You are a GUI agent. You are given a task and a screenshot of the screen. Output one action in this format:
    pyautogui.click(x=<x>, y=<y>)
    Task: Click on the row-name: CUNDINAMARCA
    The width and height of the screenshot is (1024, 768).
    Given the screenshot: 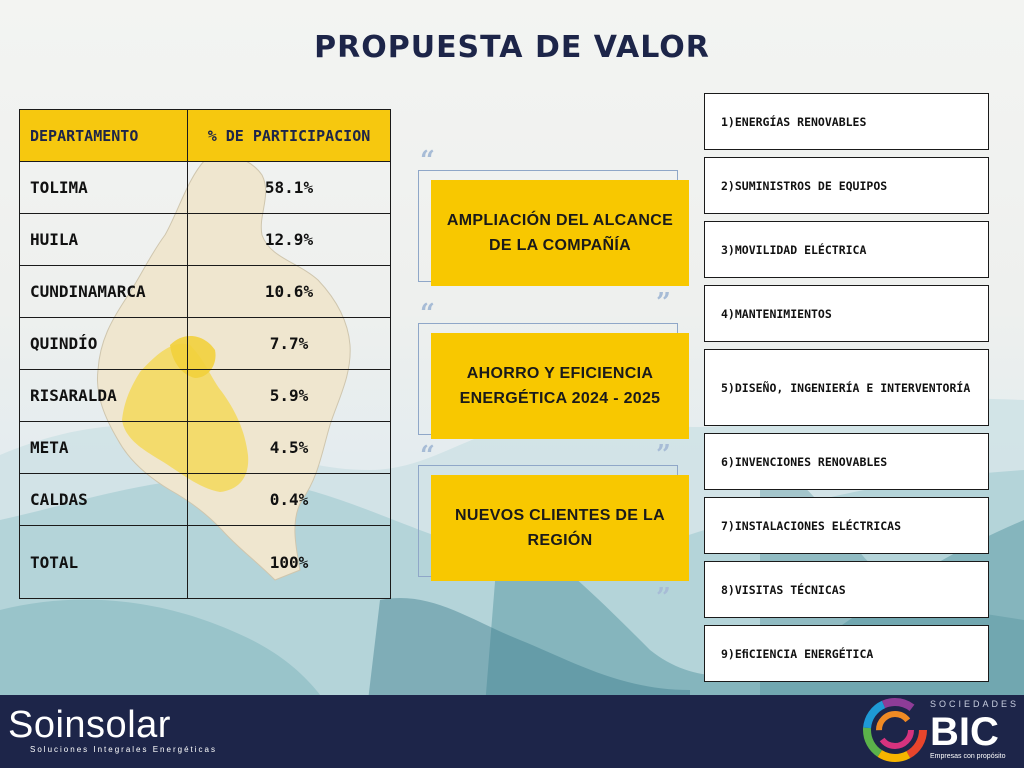 What is the action you would take?
    pyautogui.click(x=103, y=291)
    